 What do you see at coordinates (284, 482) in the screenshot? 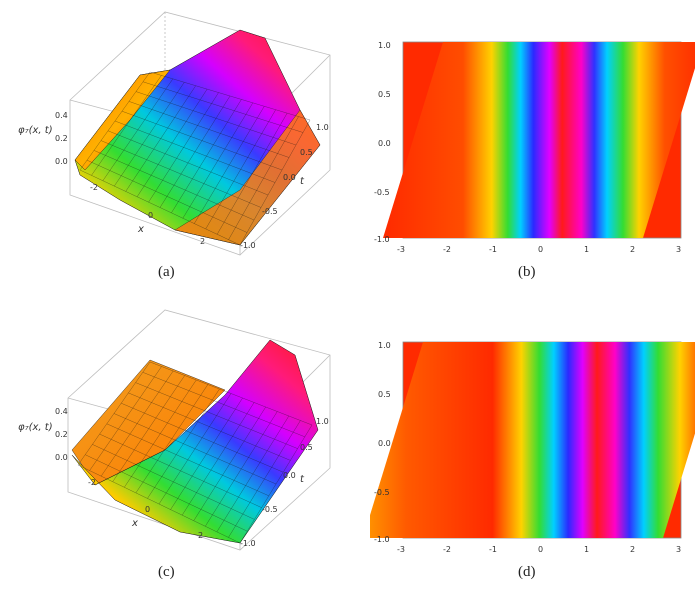
I see `t-ticks-c: 1.0 0.5 0.0 -0.5 -1.0` at bounding box center [284, 482].